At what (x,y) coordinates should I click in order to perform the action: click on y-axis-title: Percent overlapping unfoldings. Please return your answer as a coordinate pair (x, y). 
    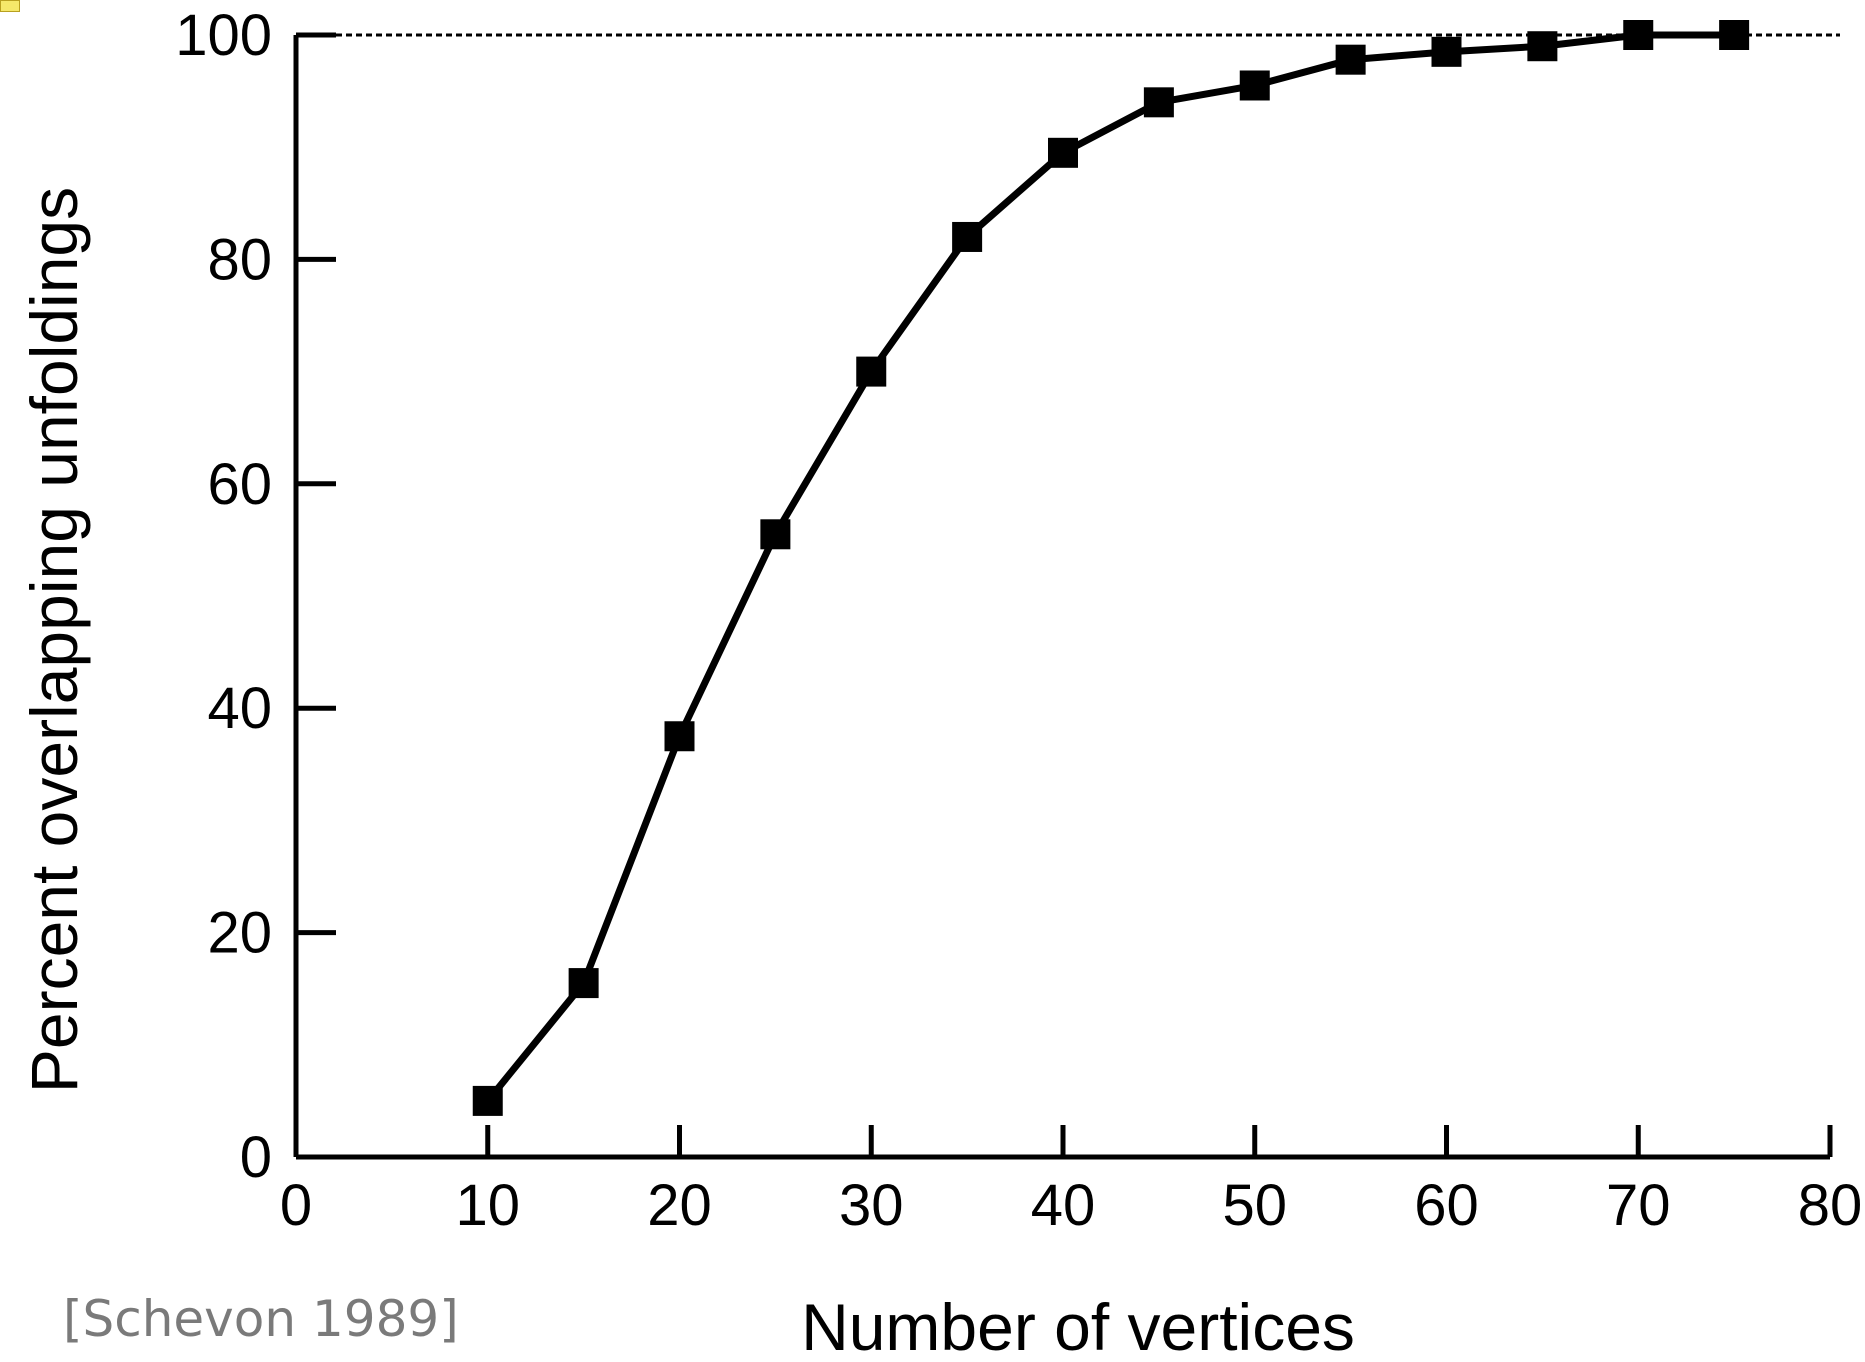
    Looking at the image, I should click on (54, 640).